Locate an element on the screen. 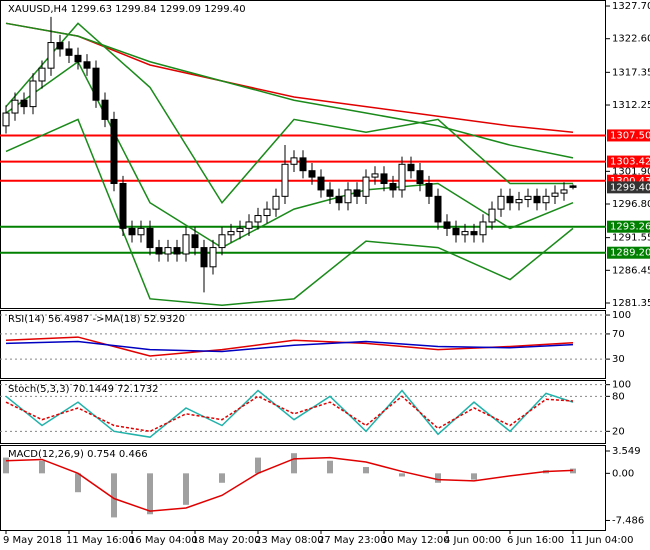 The width and height of the screenshot is (650, 550). level-label: 1307.50 is located at coordinates (630, 135).